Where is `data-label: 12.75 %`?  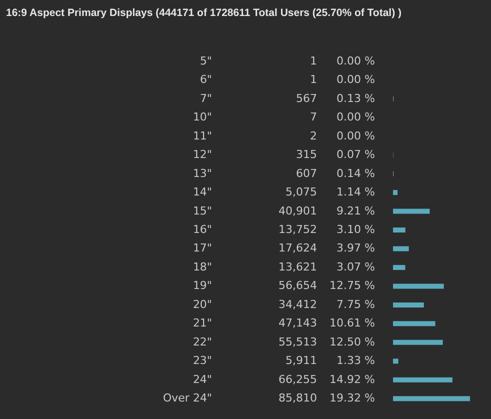
data-label: 12.75 % is located at coordinates (352, 285).